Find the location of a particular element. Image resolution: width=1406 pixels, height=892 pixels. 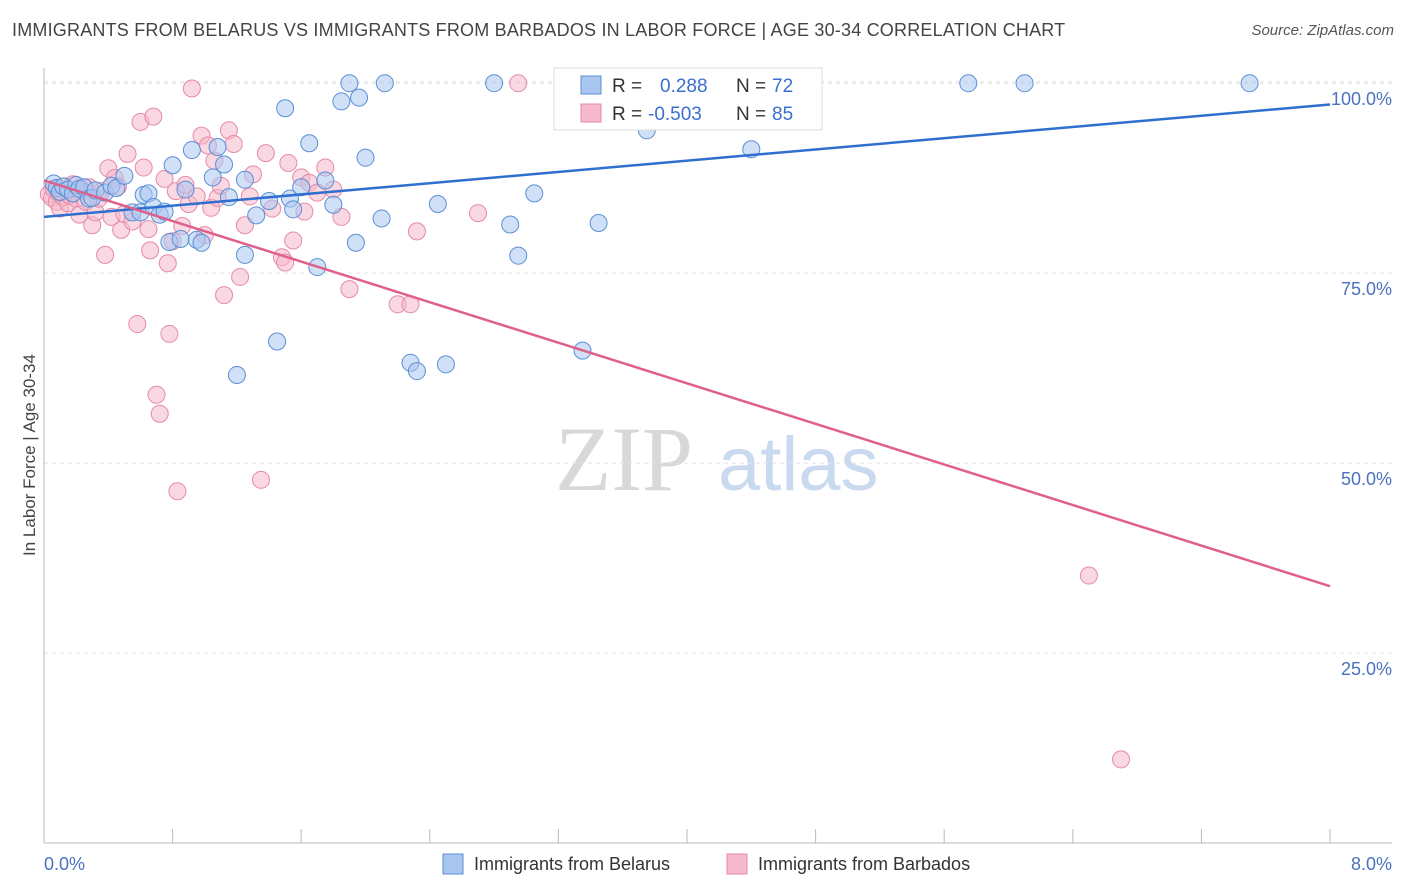

x-tick-label-max: 8.0% is located at coordinates (1371, 864).